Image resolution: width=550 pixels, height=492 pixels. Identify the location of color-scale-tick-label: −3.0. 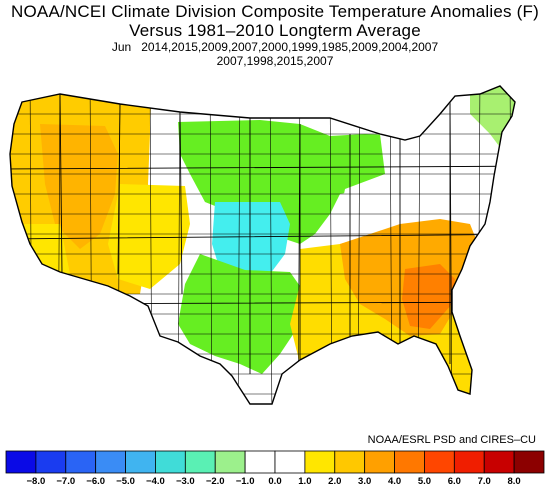
(185, 481).